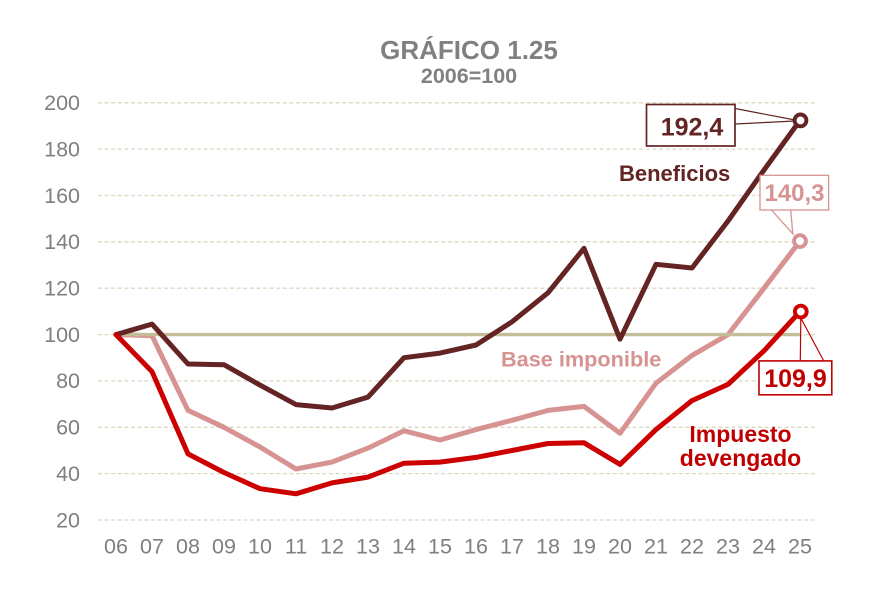  I want to click on svg-text: 140, so click(62, 242).